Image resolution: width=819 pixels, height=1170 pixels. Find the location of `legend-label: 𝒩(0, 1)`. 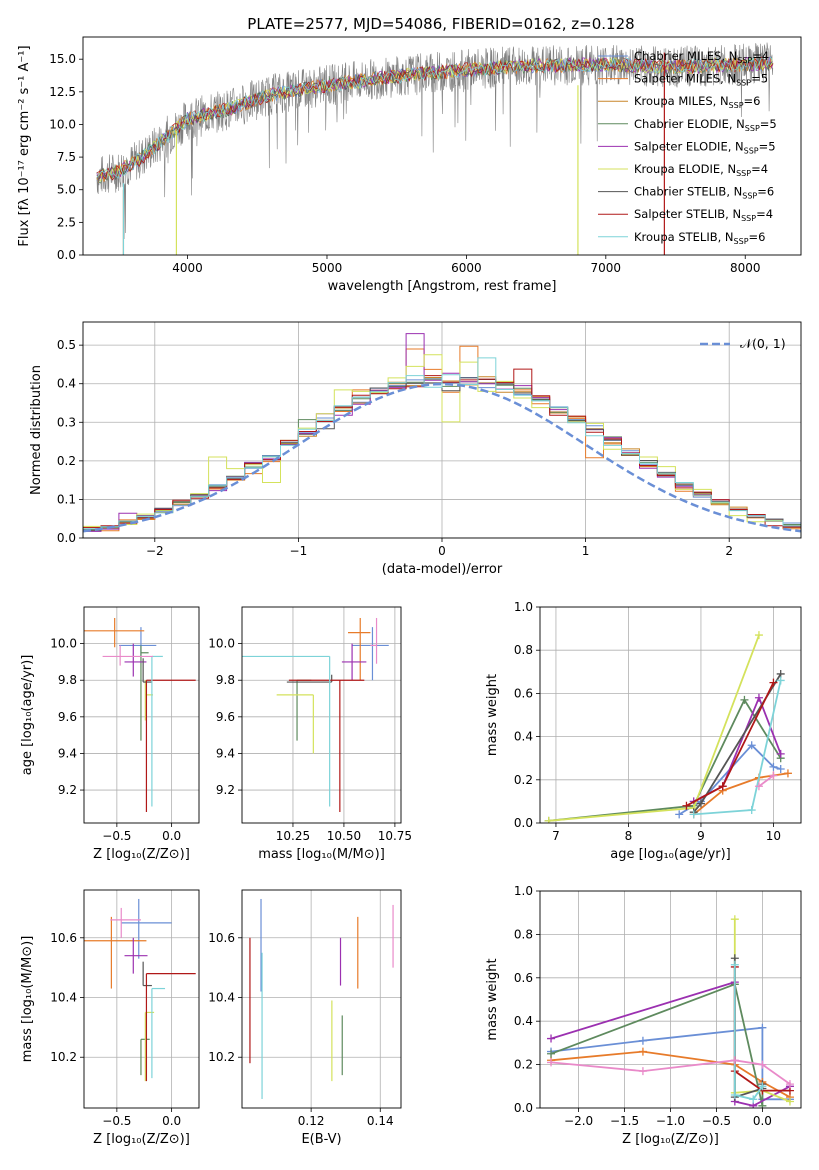

legend-label: 𝒩(0, 1) is located at coordinates (763, 343).